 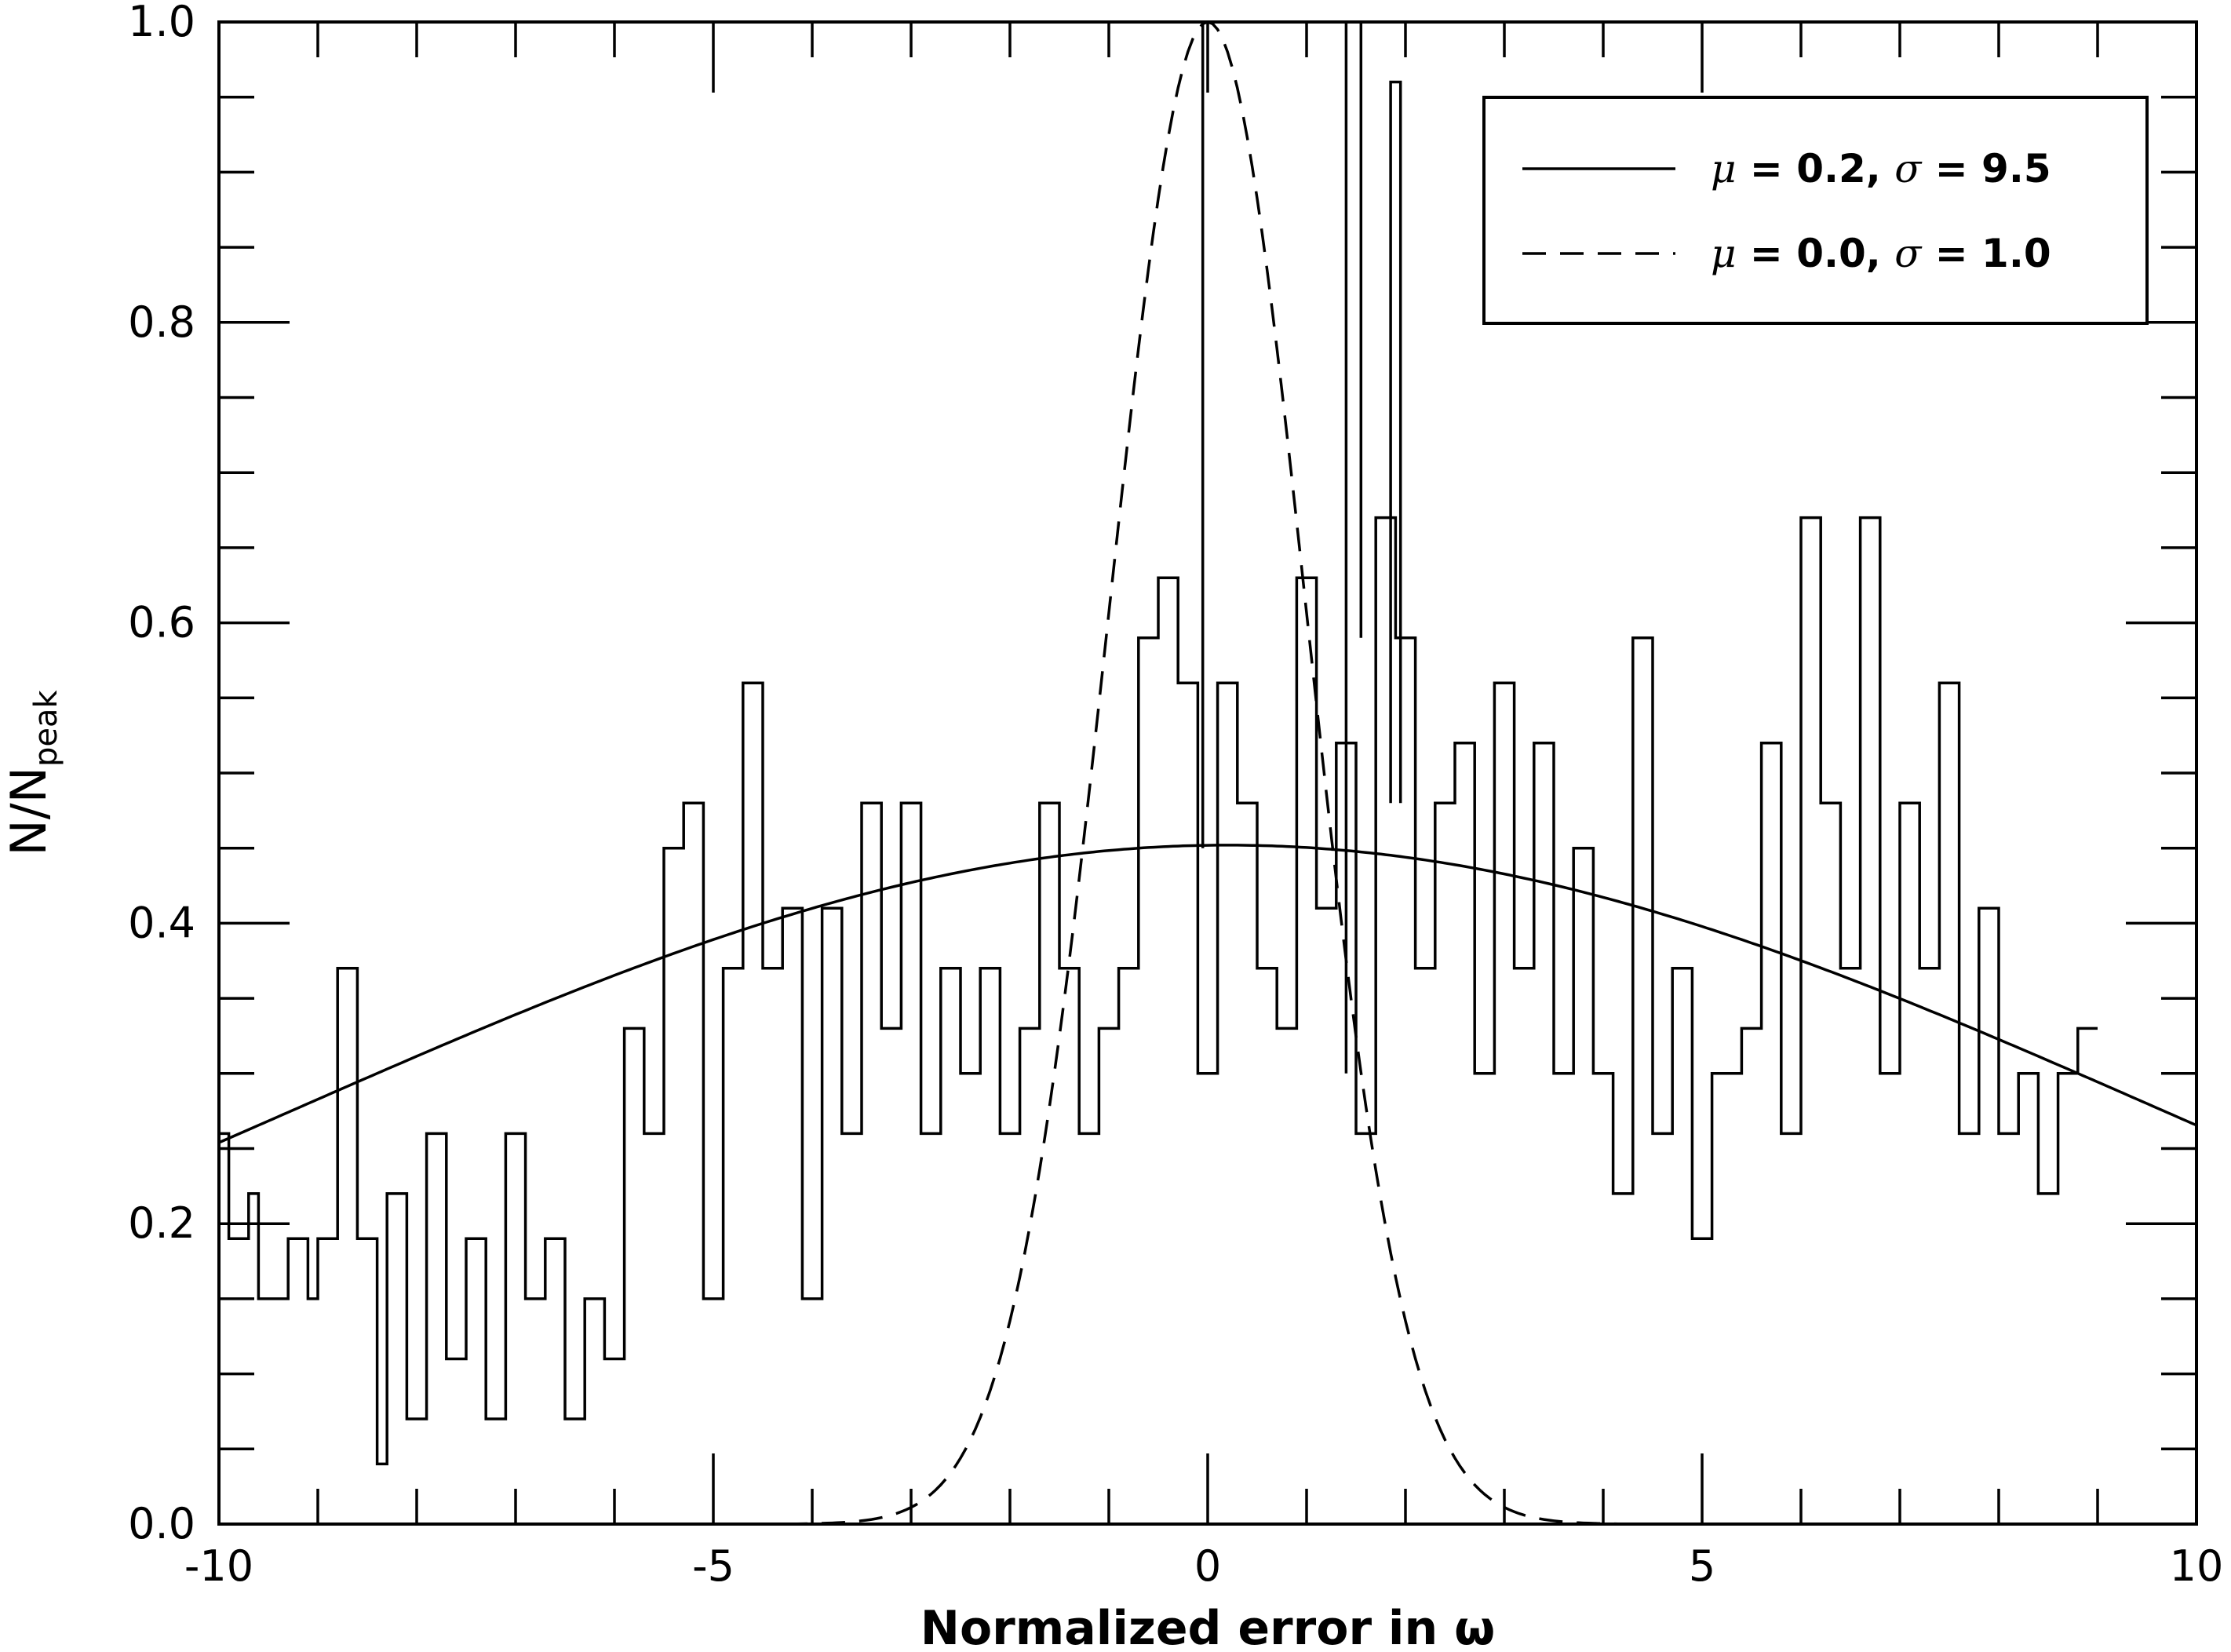 I want to click on x-tick-label: 5, so click(x=1702, y=1566).